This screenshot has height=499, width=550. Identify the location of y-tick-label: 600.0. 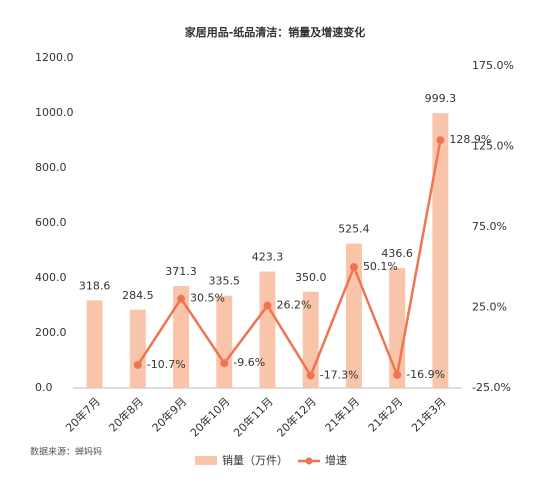
(51, 222).